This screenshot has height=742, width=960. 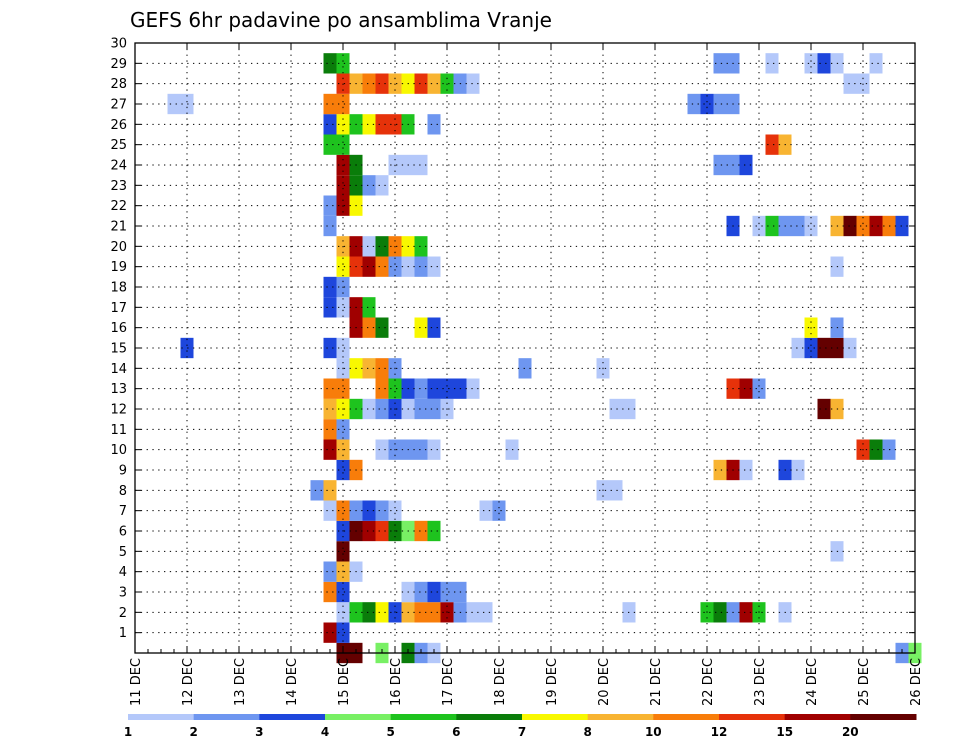 What do you see at coordinates (448, 682) in the screenshot?
I see `x-tick-label: 17 DEC` at bounding box center [448, 682].